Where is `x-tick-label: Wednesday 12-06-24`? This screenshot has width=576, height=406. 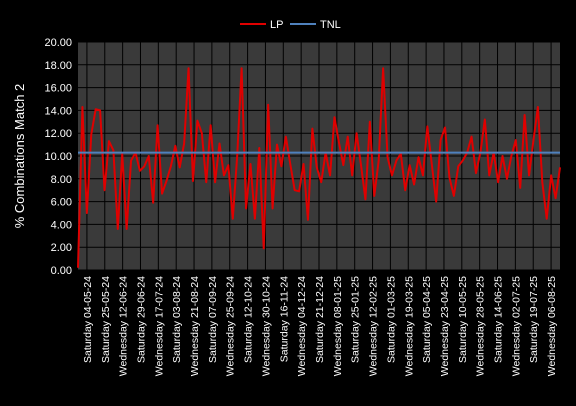
x-tick-label: Wednesday 12-06-24 is located at coordinates (124, 326).